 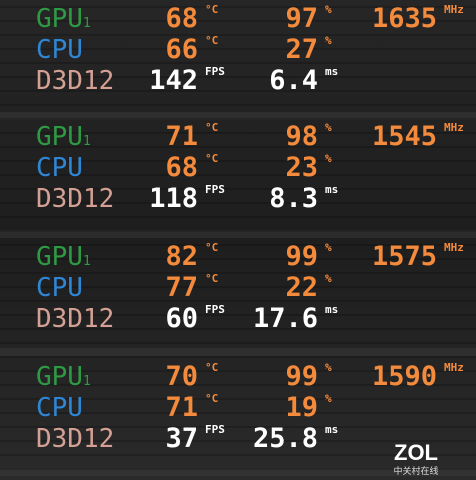 What do you see at coordinates (415, 471) in the screenshot?
I see `watermark-text: 中关村在线` at bounding box center [415, 471].